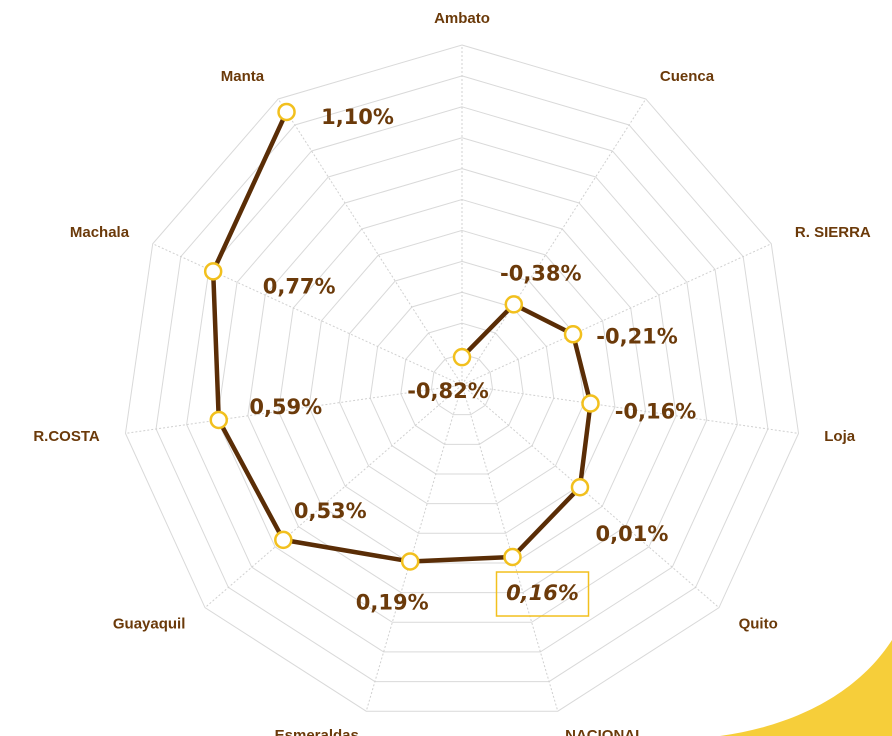 Image resolution: width=892 pixels, height=736 pixels. I want to click on value-label: 0,19%, so click(392, 602).